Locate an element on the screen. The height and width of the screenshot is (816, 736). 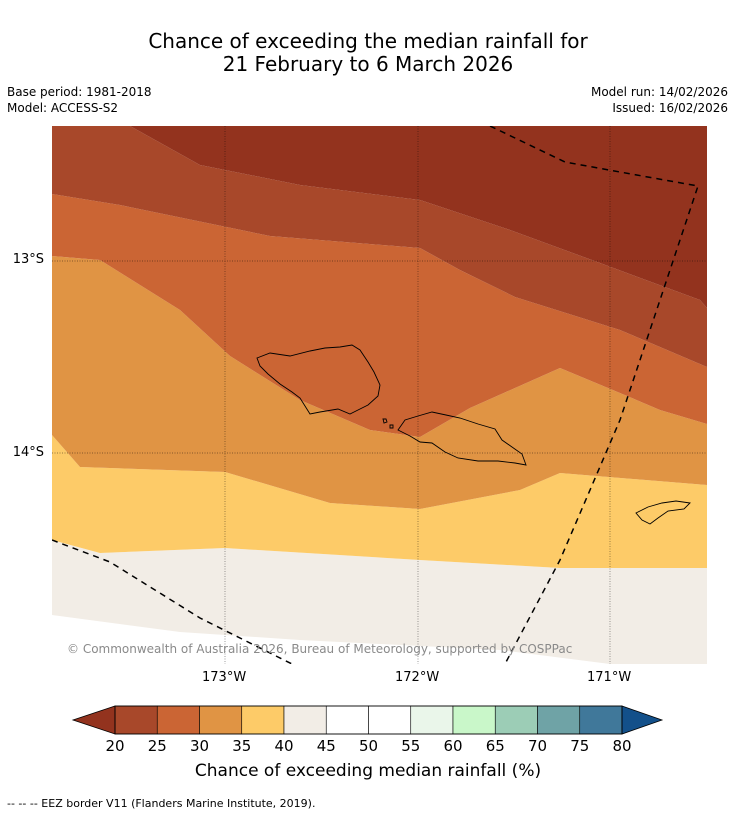
issued-date: Issued: 16/02/2026 is located at coordinates (670, 108).